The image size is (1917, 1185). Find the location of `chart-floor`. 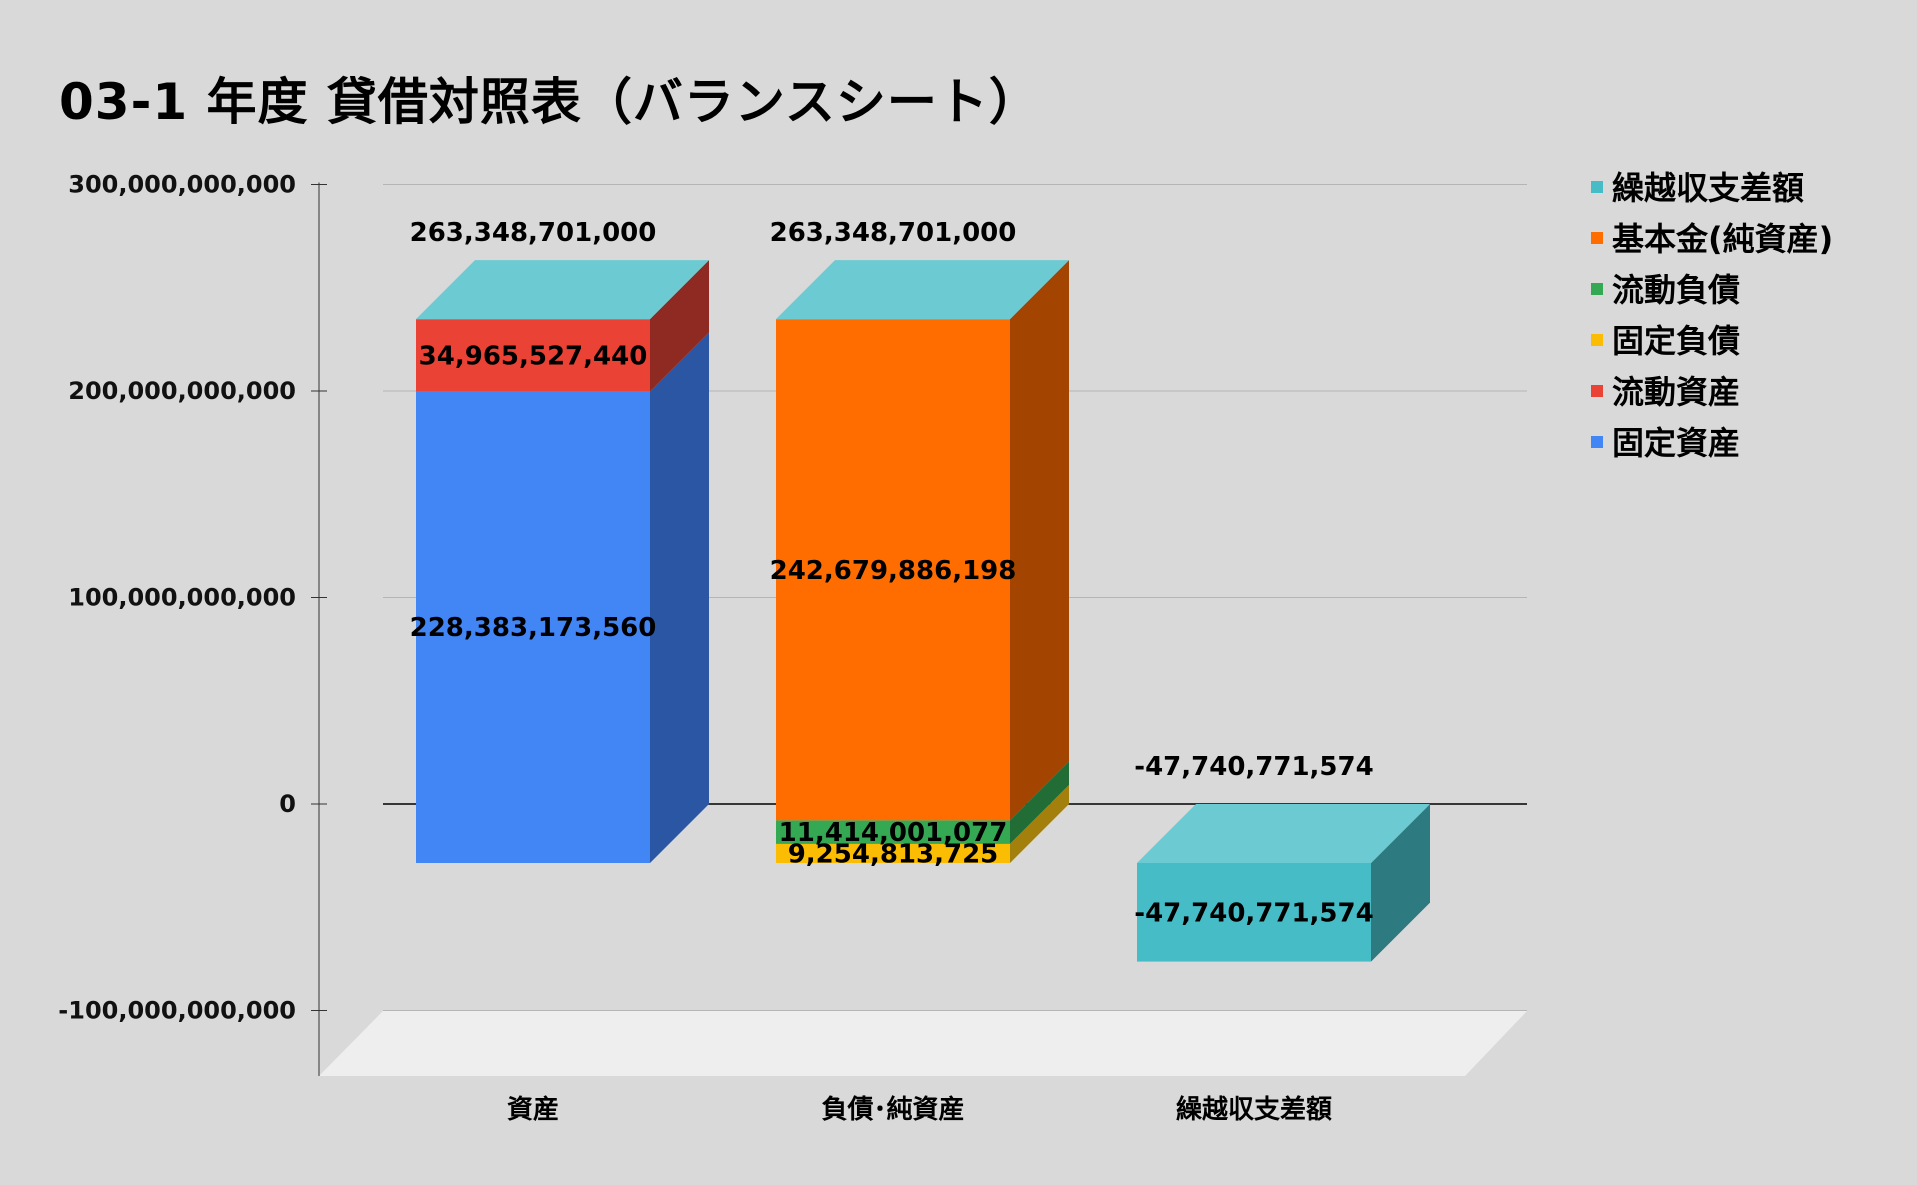

chart-floor is located at coordinates (923, 1043).